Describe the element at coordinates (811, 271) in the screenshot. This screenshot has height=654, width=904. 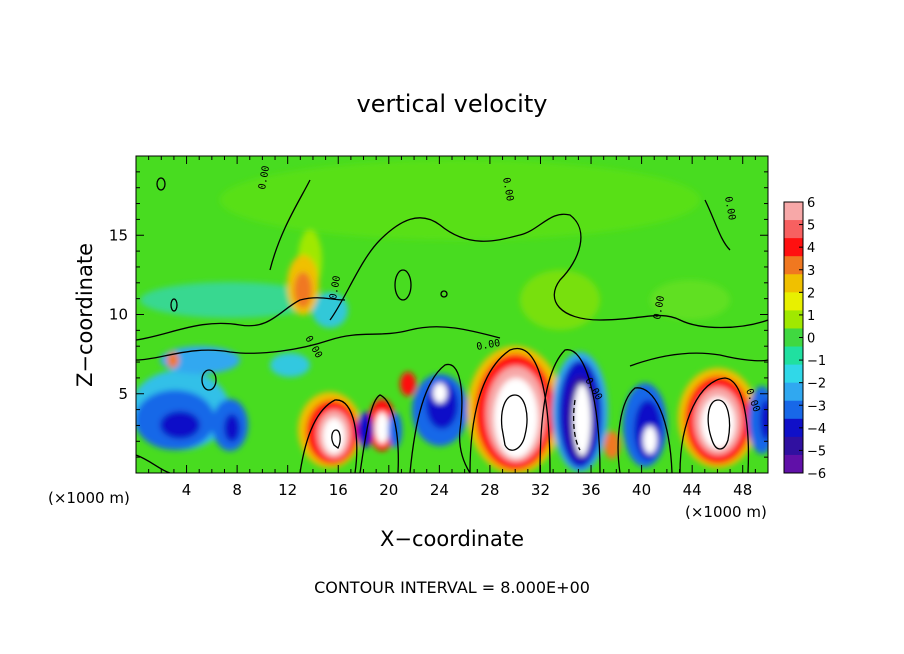
I see `colorbar-label: 3` at that location.